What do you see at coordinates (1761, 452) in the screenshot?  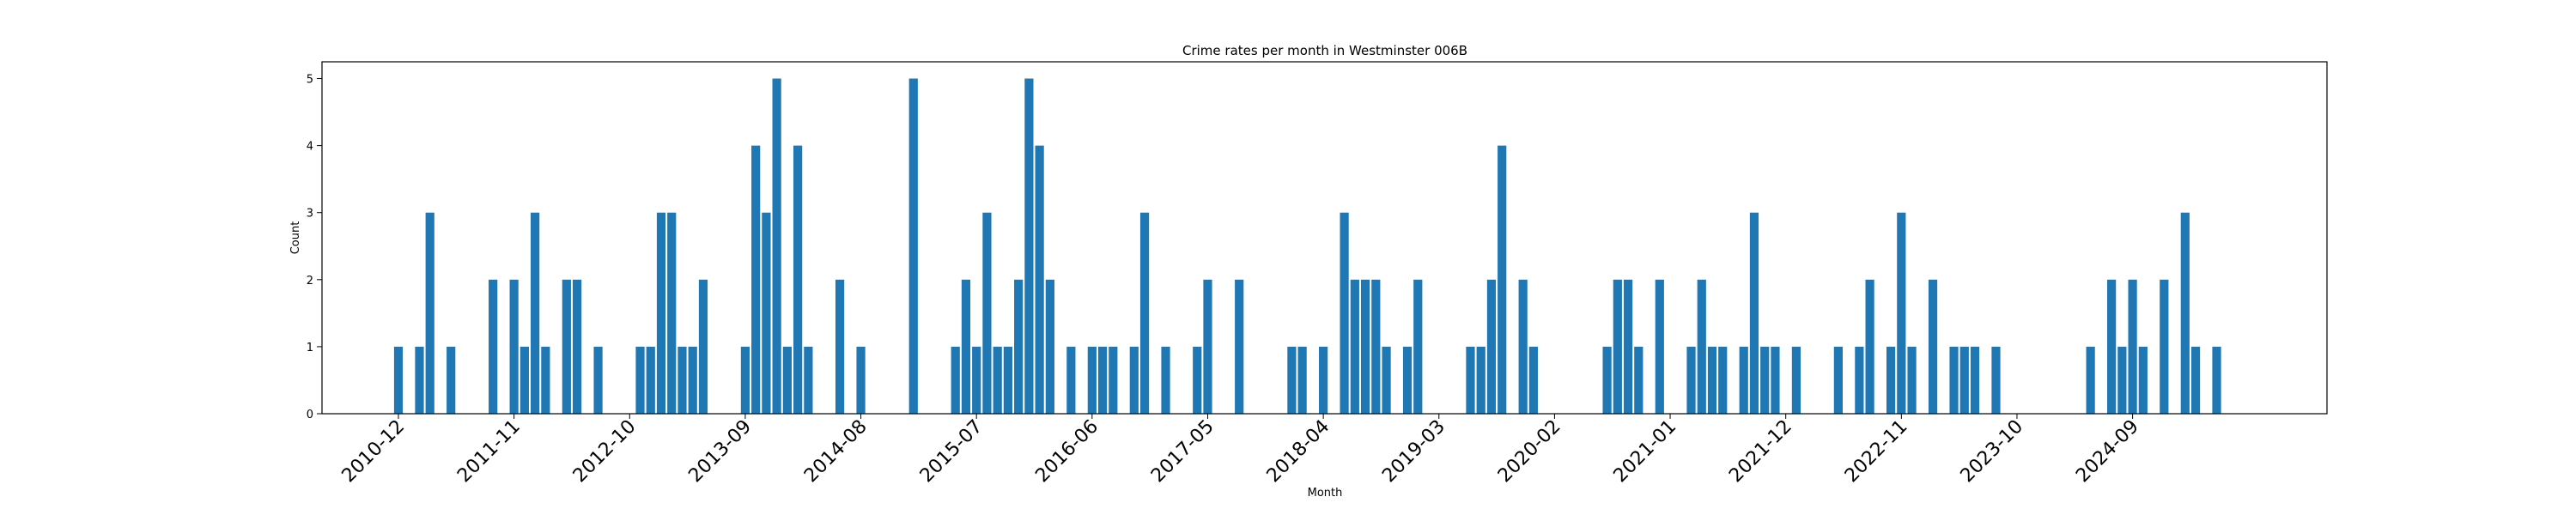 I see `x-tick-label: 2021-12` at bounding box center [1761, 452].